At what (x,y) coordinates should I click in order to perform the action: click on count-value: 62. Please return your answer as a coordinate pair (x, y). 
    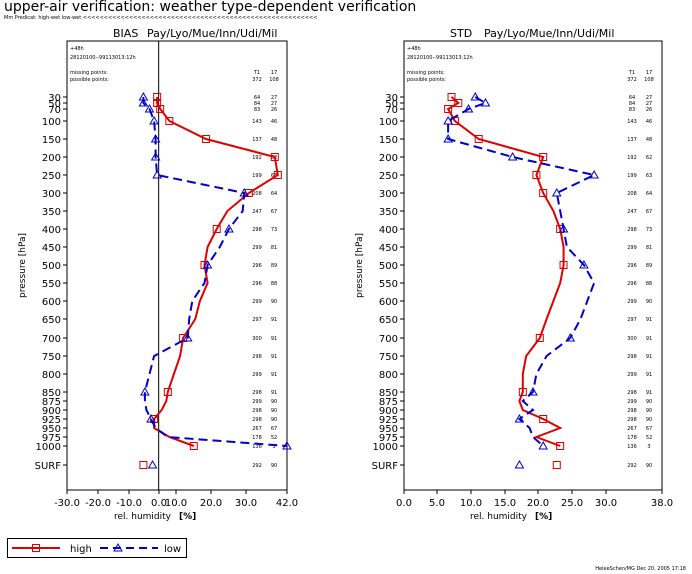
    Looking at the image, I should click on (649, 158).